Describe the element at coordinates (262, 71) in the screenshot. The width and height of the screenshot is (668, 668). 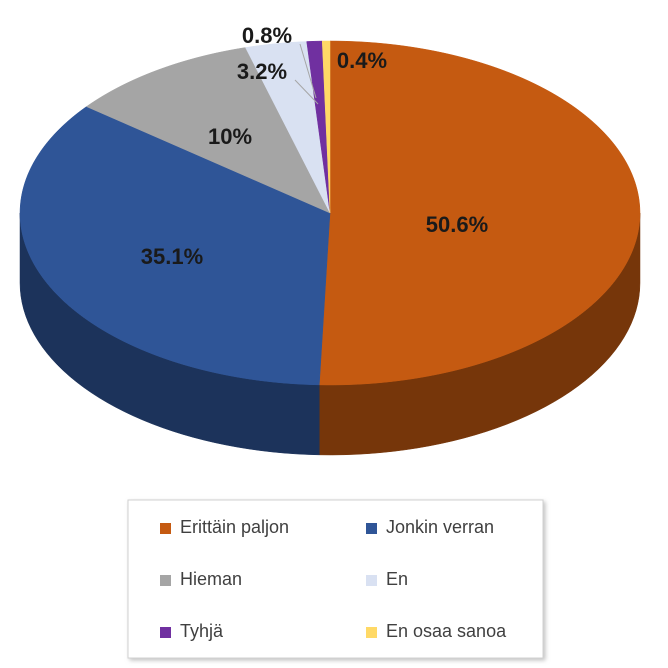
I see `data-label: 3.2%` at that location.